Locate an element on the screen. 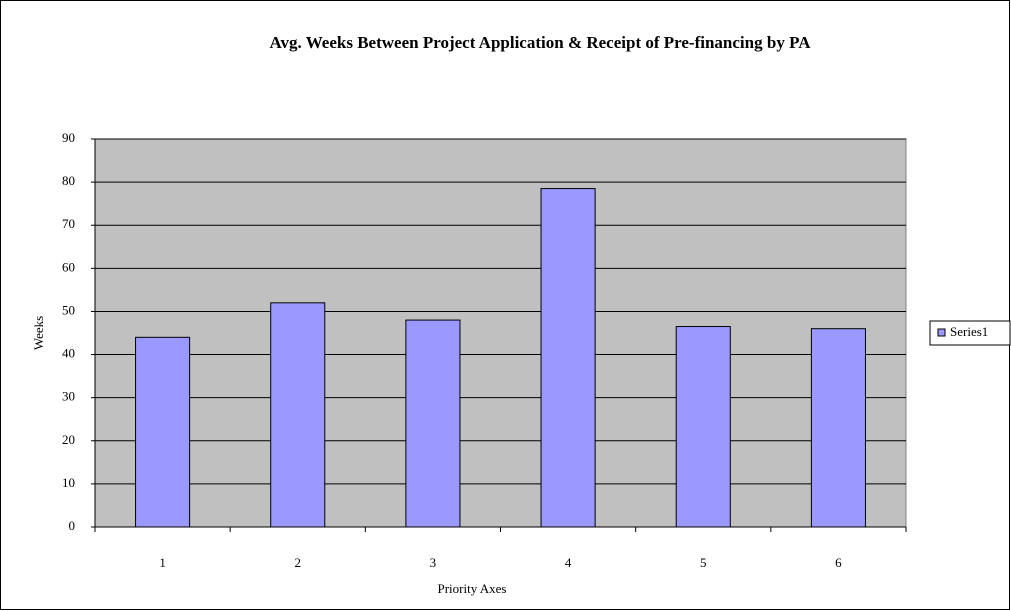  y-tick-label: 40 is located at coordinates (68, 353).